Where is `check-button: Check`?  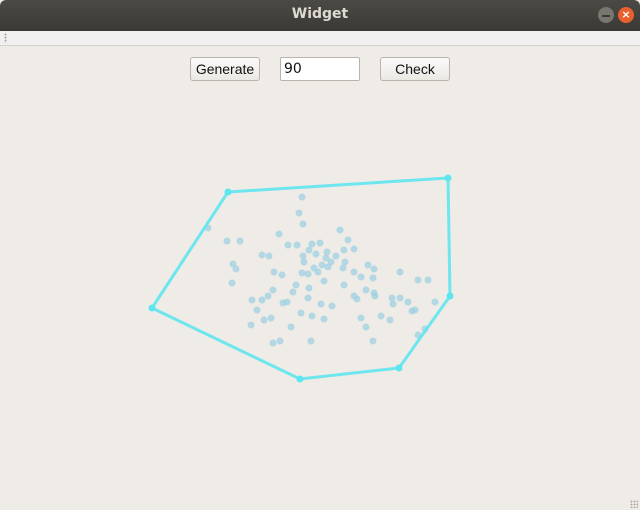 check-button: Check is located at coordinates (415, 69).